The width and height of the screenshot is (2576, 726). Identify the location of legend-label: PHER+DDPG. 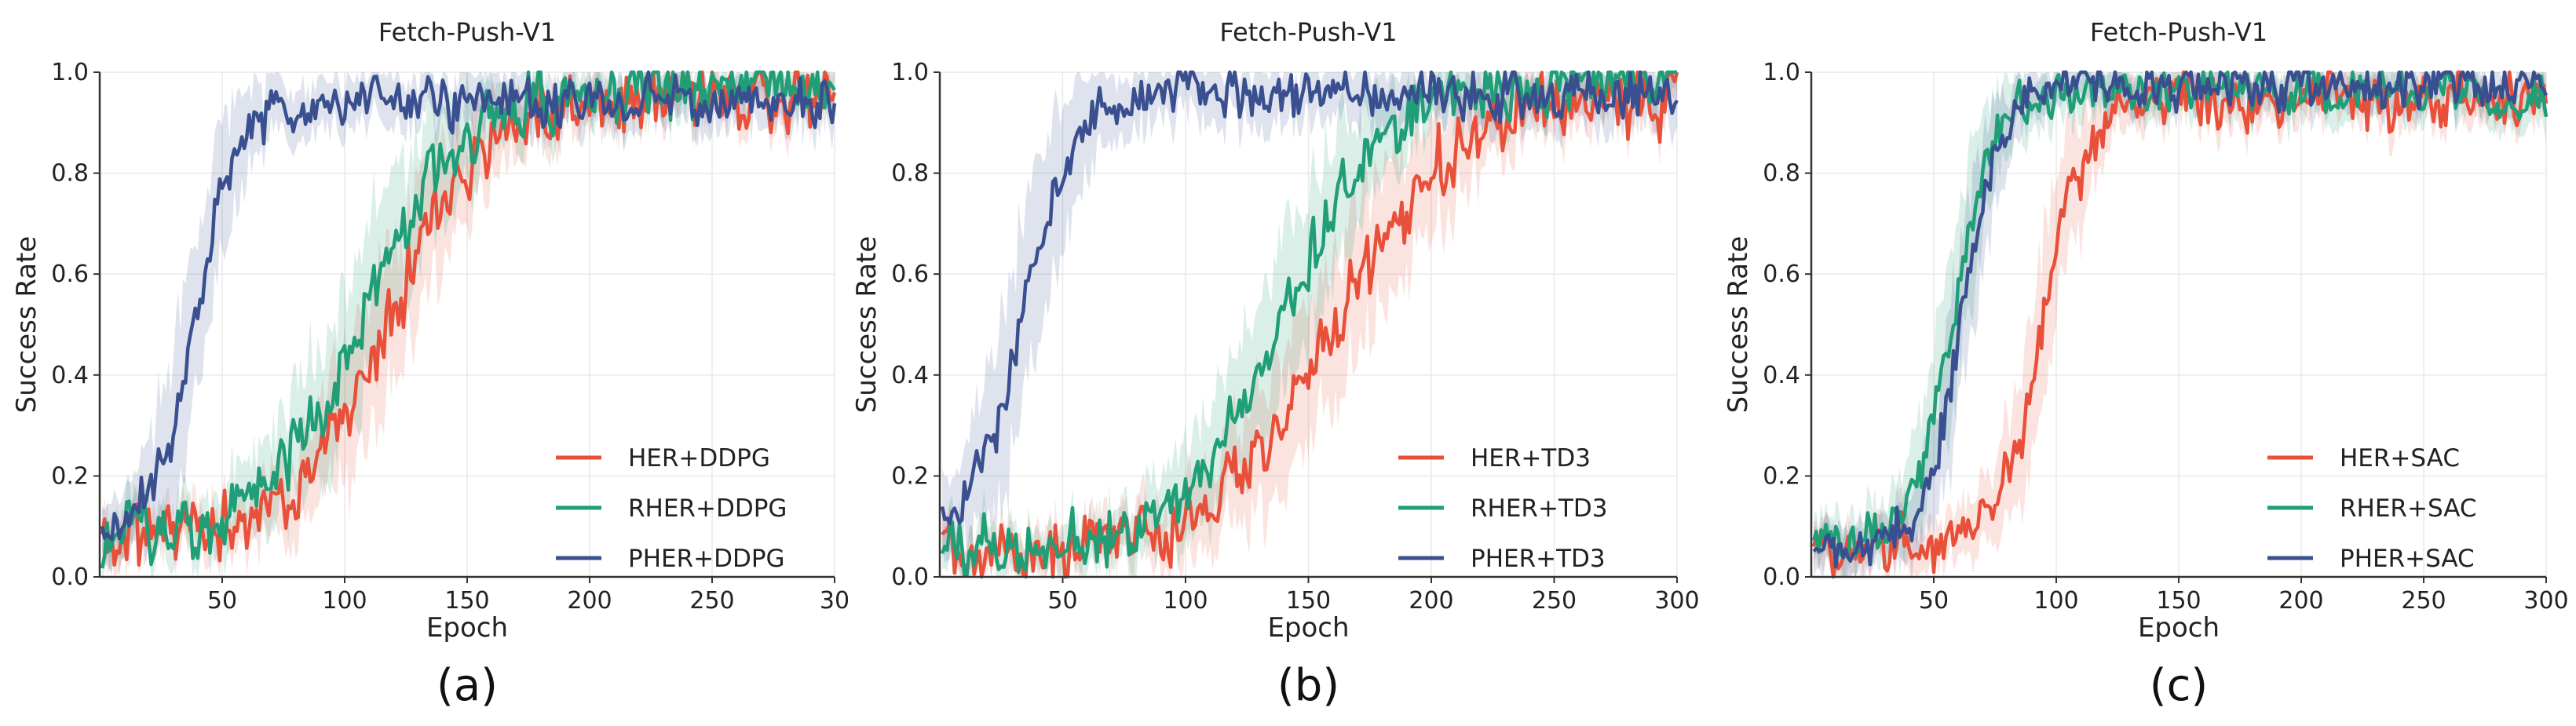
(706, 559).